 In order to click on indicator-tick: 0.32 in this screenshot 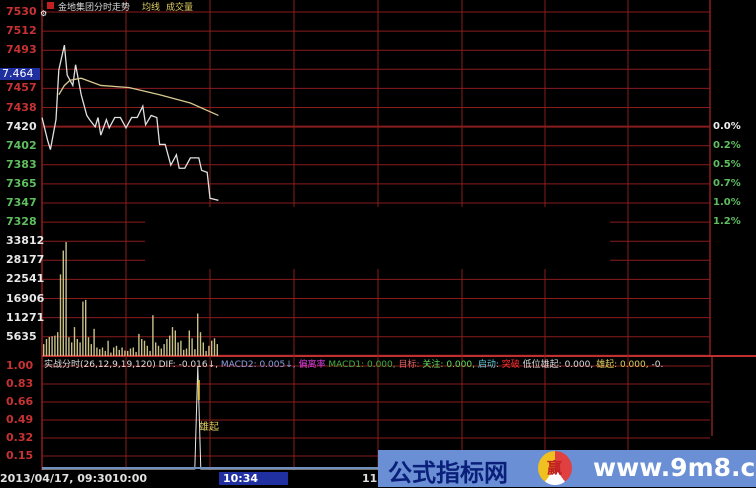, I will do `click(20, 437)`.